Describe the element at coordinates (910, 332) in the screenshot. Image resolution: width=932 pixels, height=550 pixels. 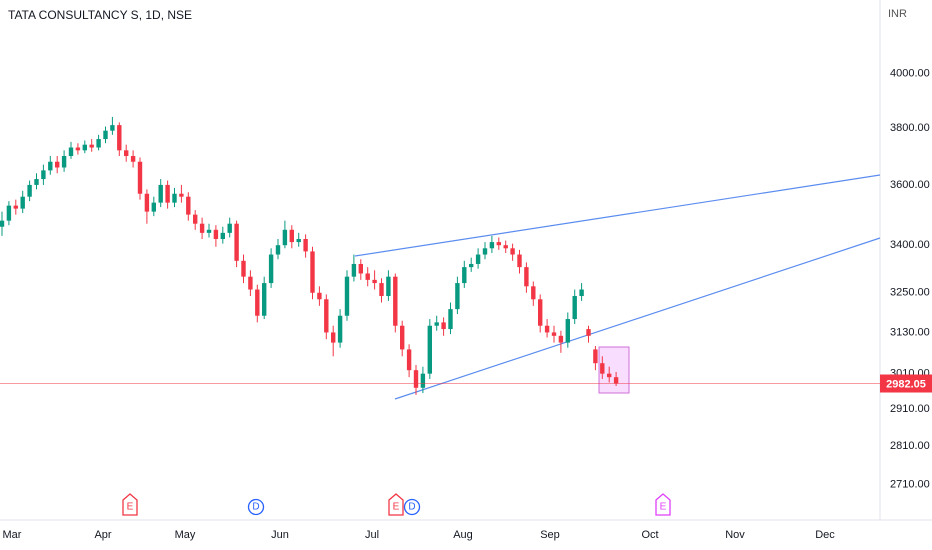
I see `y-tick-label: 3130.00` at that location.